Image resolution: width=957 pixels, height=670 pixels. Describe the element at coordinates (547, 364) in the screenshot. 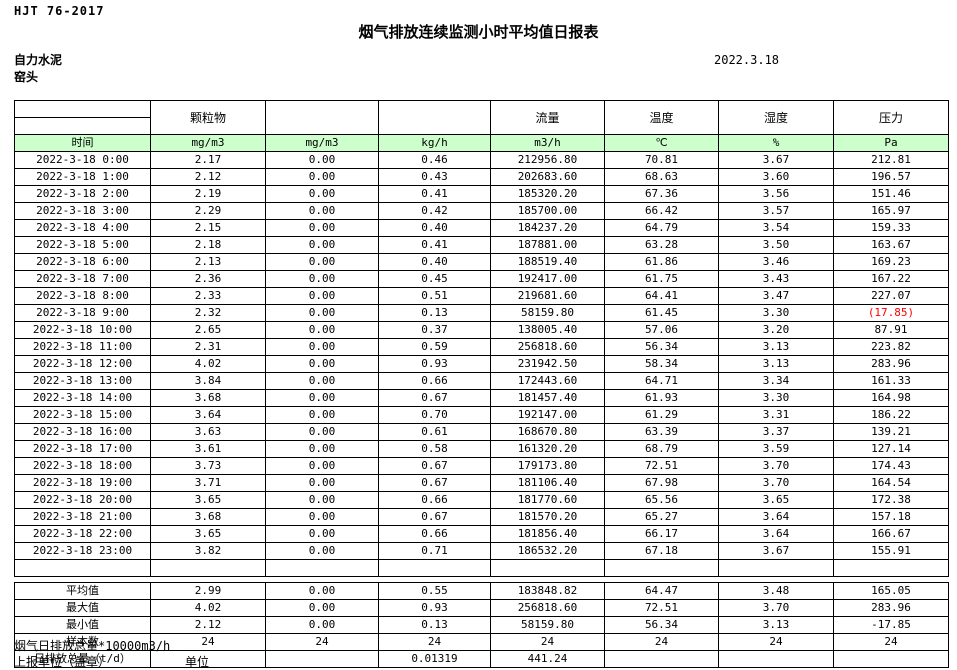

I see `value-cell: 231942.50` at that location.